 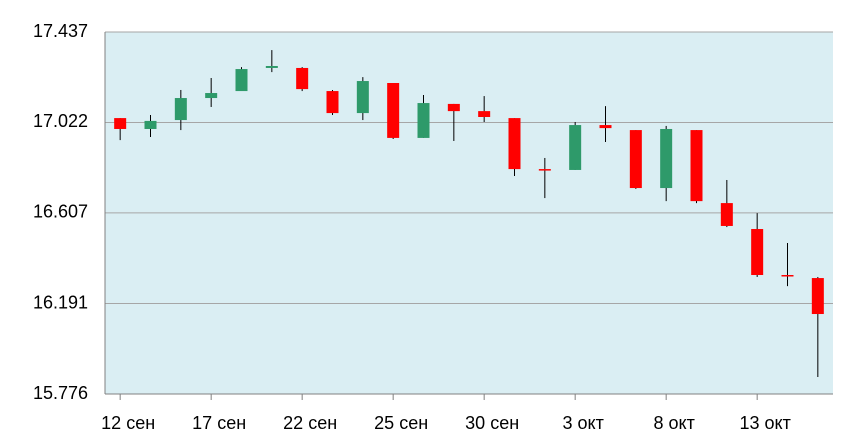 I want to click on x-tick-label: 13 окт, so click(x=764, y=423).